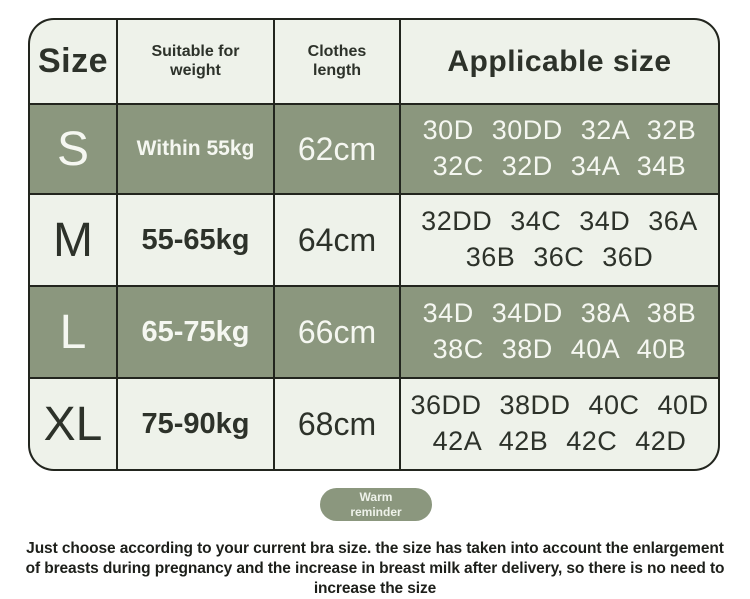 The image size is (750, 599). Describe the element at coordinates (559, 166) in the screenshot. I see `row-s-sizes-line2: 32C 32D 34A 34B` at that location.